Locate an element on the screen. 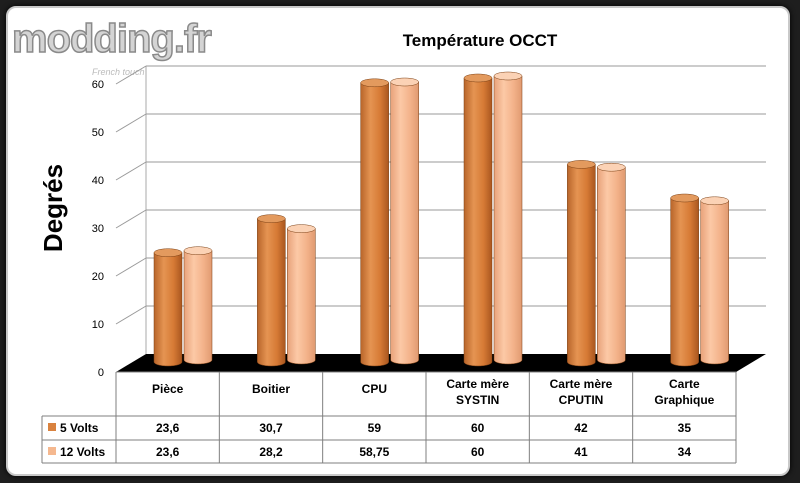 The width and height of the screenshot is (800, 483). chart-floor is located at coordinates (441, 363).